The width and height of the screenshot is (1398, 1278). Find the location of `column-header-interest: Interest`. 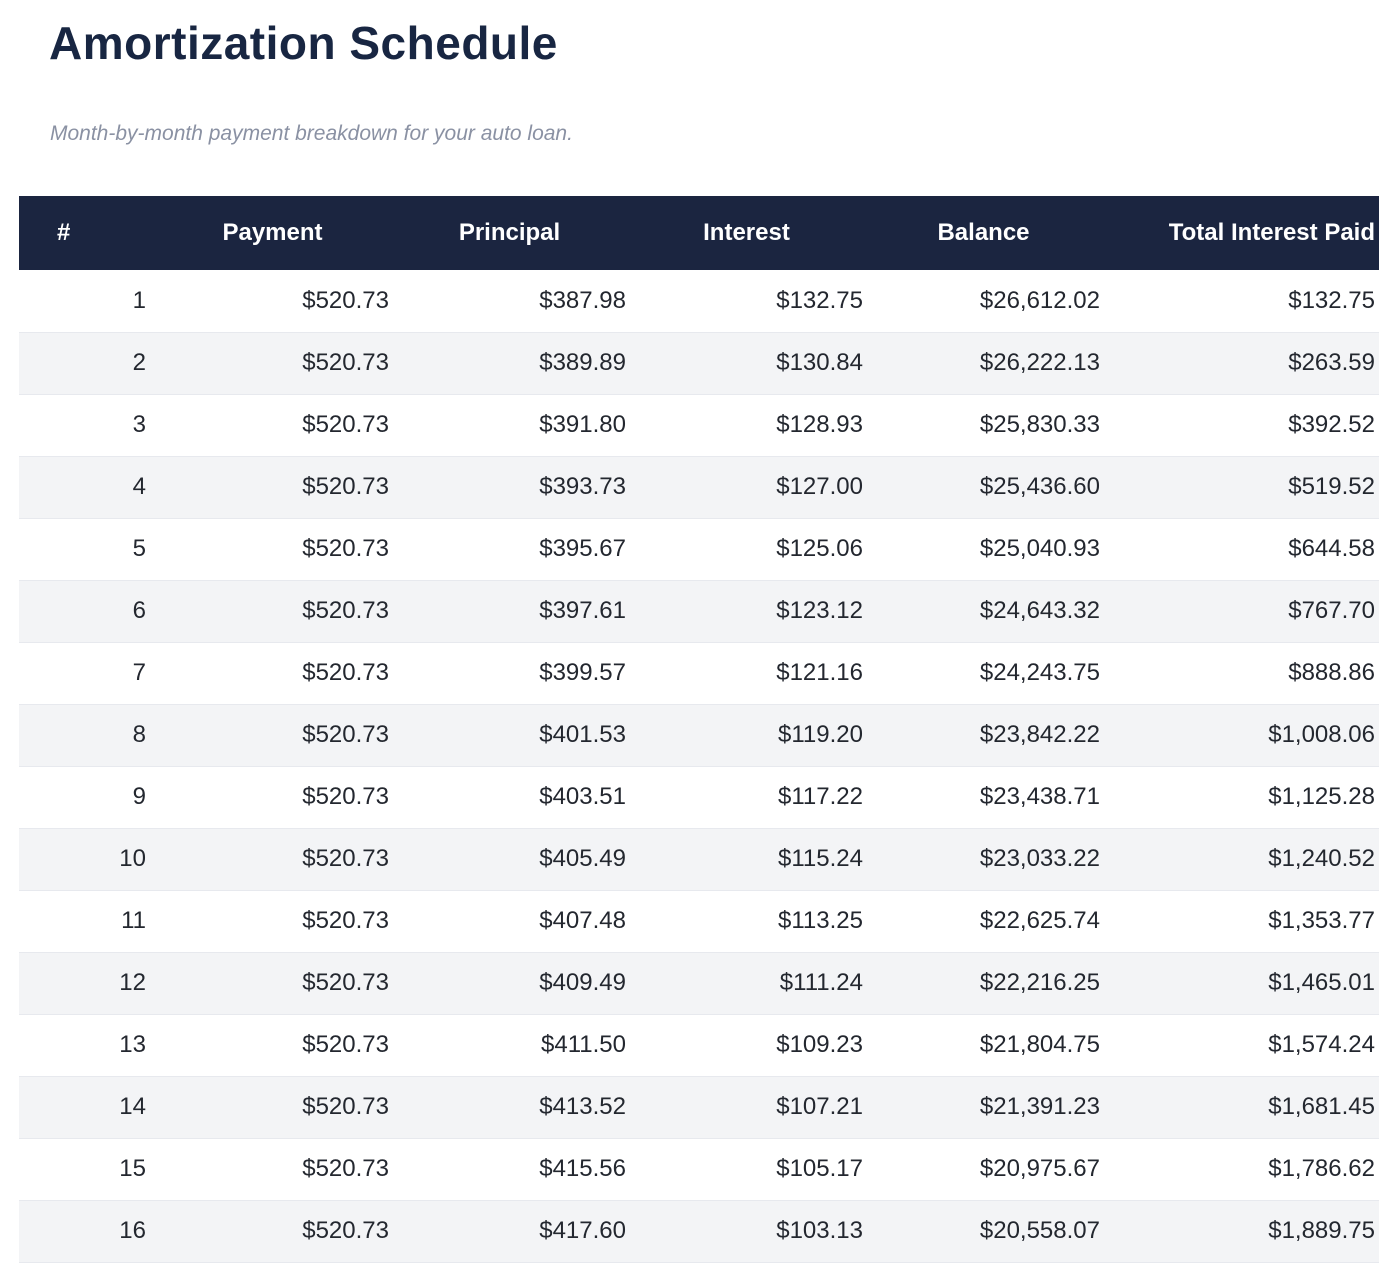

column-header-interest: Interest is located at coordinates (746, 233).